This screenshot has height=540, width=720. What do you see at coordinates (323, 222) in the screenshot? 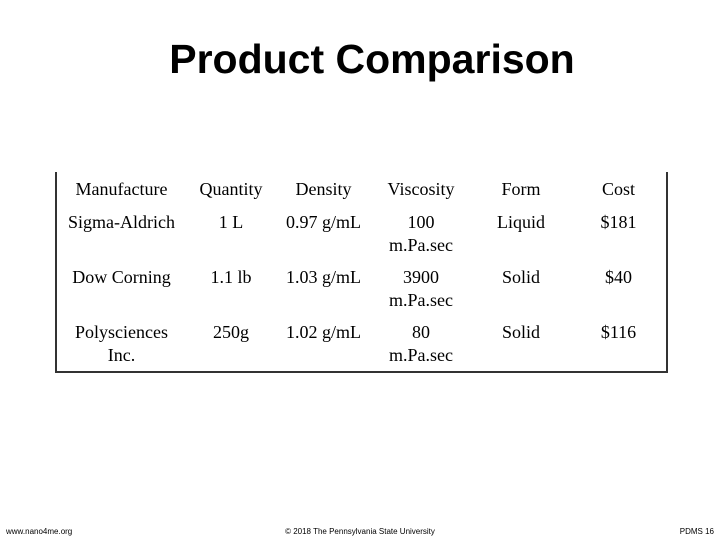
I see `table-cell: 0.97 g/mL` at bounding box center [323, 222].